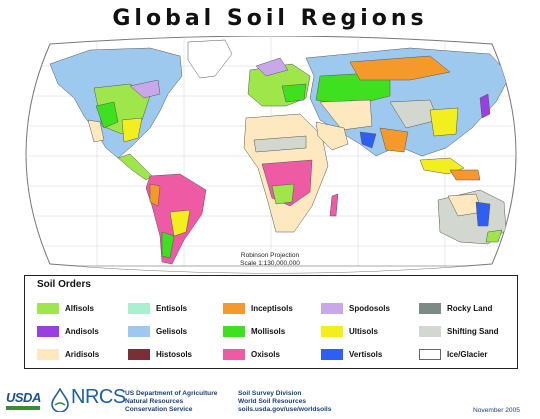 This screenshot has width=540, height=419. Describe the element at coordinates (23, 397) in the screenshot. I see `usda-logo: USDA` at that location.